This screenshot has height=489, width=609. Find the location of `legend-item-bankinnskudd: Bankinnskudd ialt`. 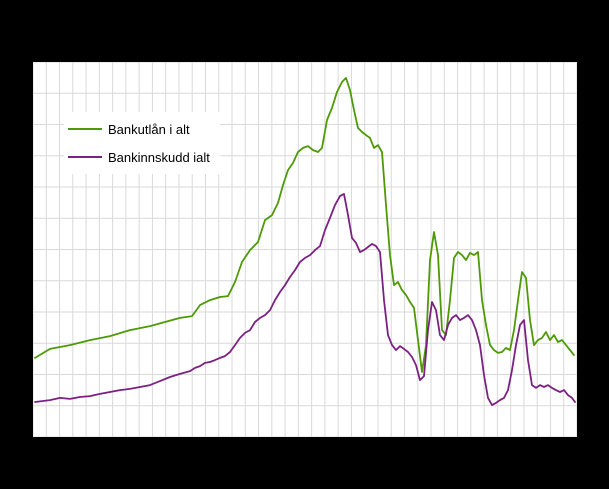

legend-item-bankinnskudd: Bankinnskudd ialt is located at coordinates (139, 157).